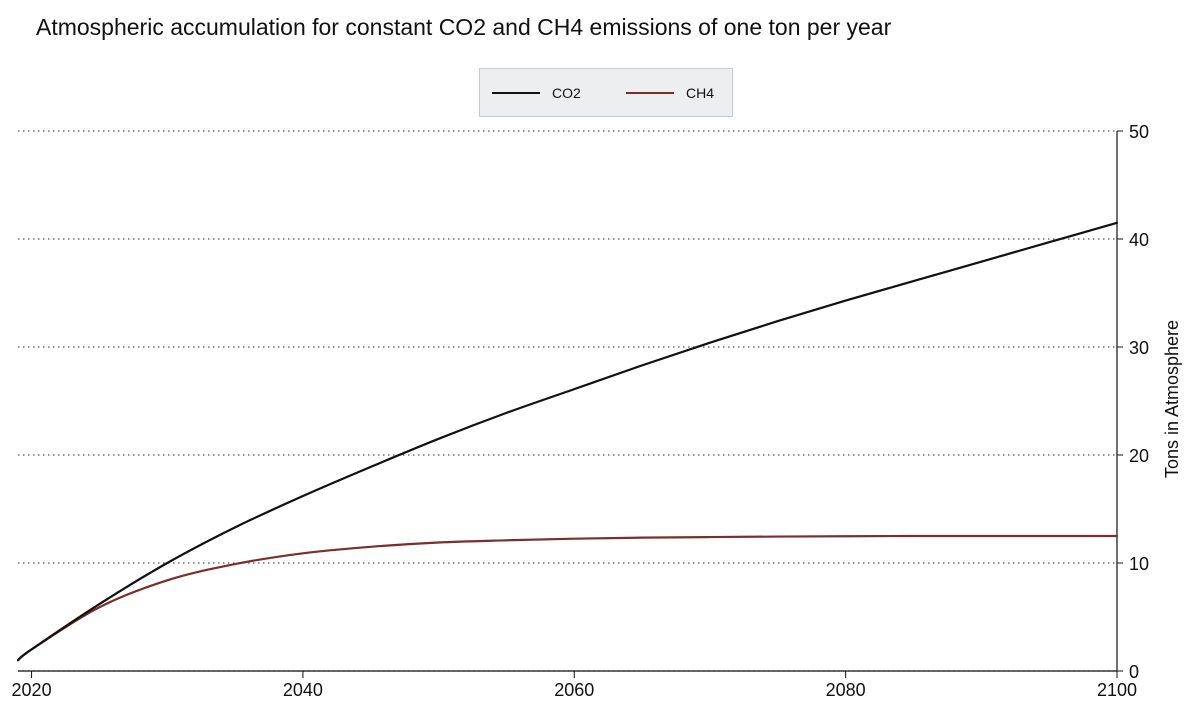 This screenshot has width=1200, height=719. I want to click on legend-label-ch4: CH4, so click(700, 92).